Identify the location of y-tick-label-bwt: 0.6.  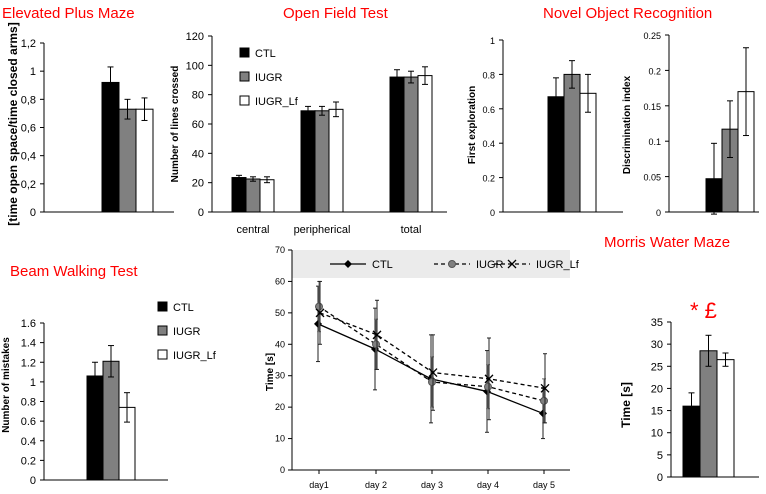
(28, 422).